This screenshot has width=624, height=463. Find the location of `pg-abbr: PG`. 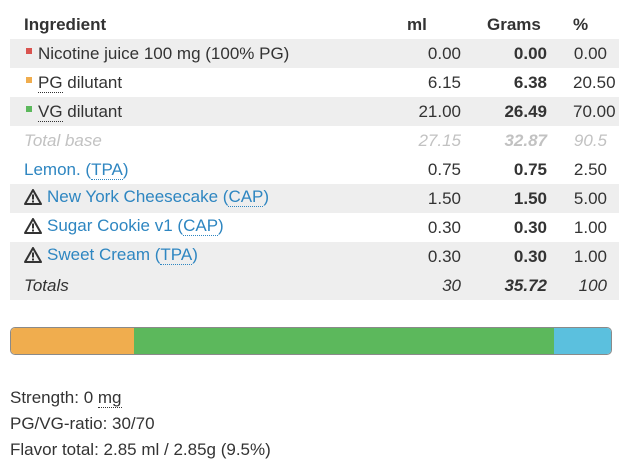

pg-abbr: PG is located at coordinates (50, 82).